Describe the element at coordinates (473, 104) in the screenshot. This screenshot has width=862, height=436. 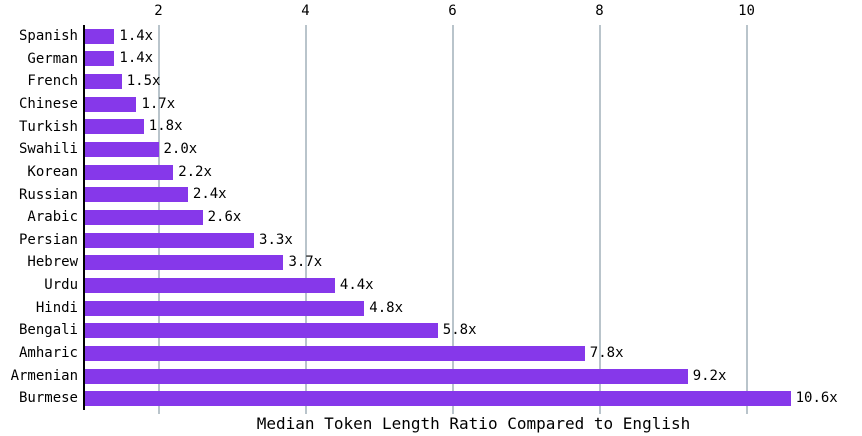
I see `bar-row: 1.7x` at that location.